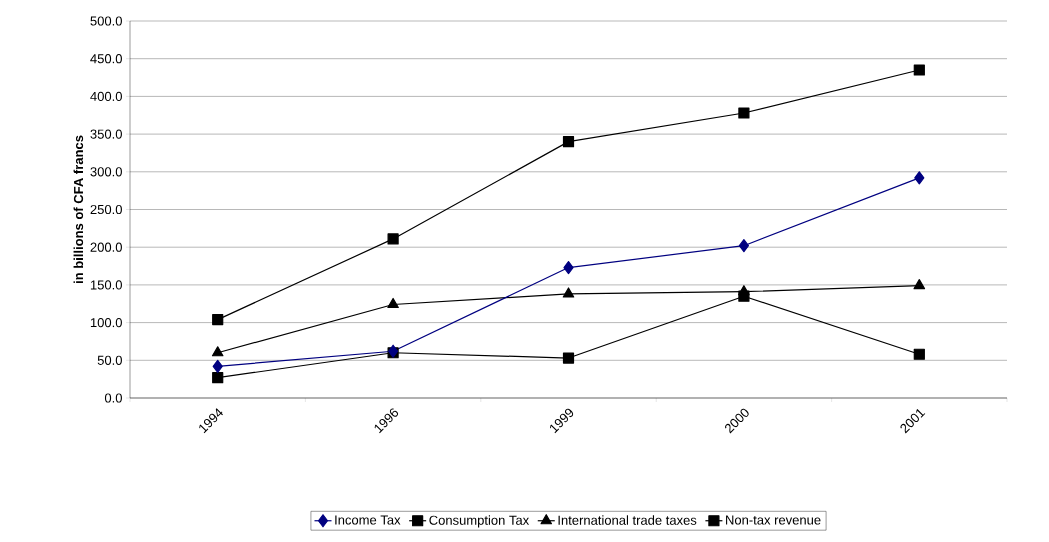 The image size is (1049, 542). What do you see at coordinates (106, 323) in the screenshot?
I see `y-tick-label: 100.0` at bounding box center [106, 323].